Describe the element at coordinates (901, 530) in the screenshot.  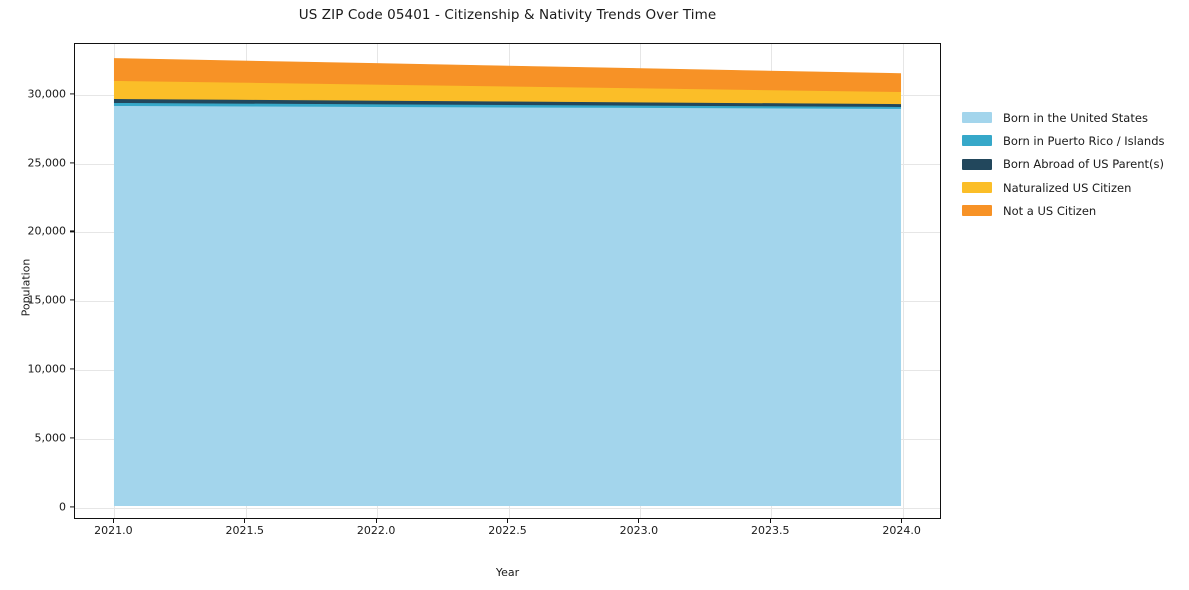
I see `x-axis-tick-label: 2024.0` at that location.